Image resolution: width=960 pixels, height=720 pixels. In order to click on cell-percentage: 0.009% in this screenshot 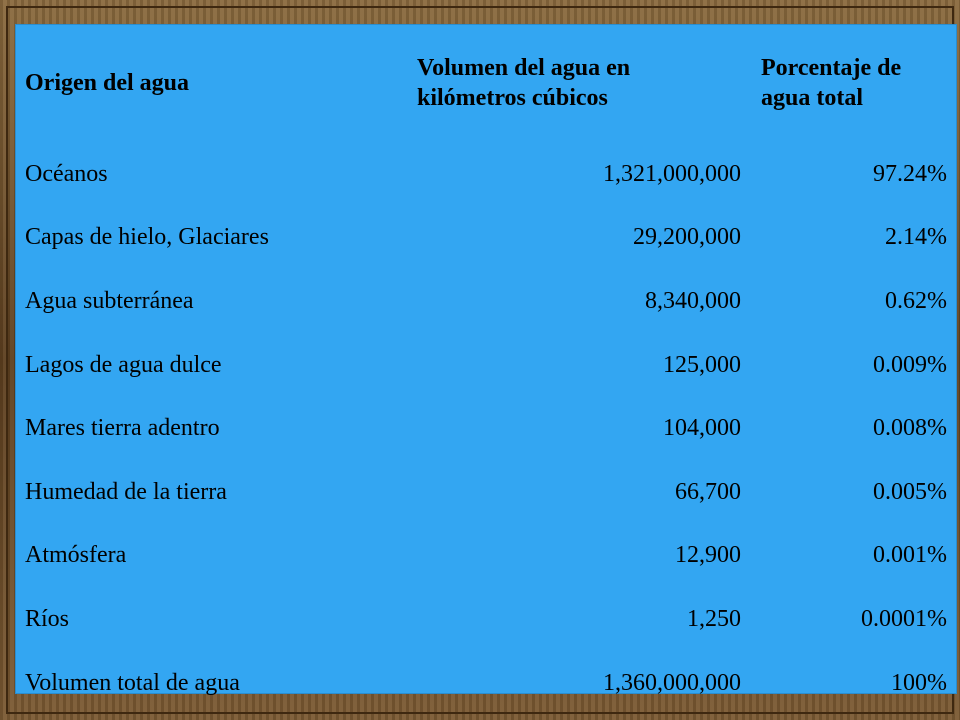, I will do `click(910, 364)`.